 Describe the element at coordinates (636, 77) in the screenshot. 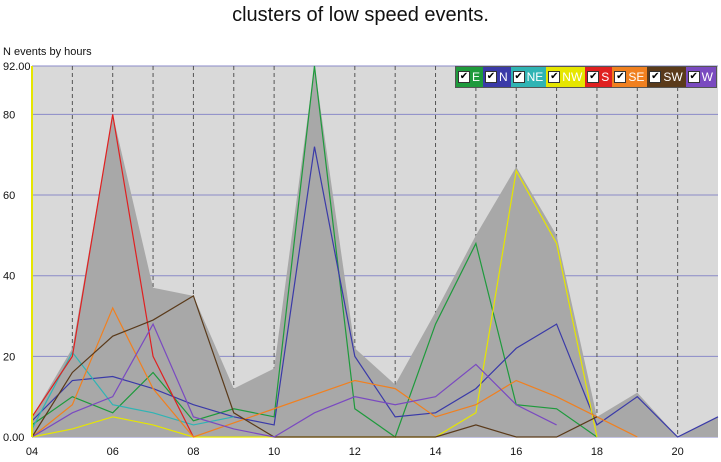

I see `legend-label: SE` at that location.